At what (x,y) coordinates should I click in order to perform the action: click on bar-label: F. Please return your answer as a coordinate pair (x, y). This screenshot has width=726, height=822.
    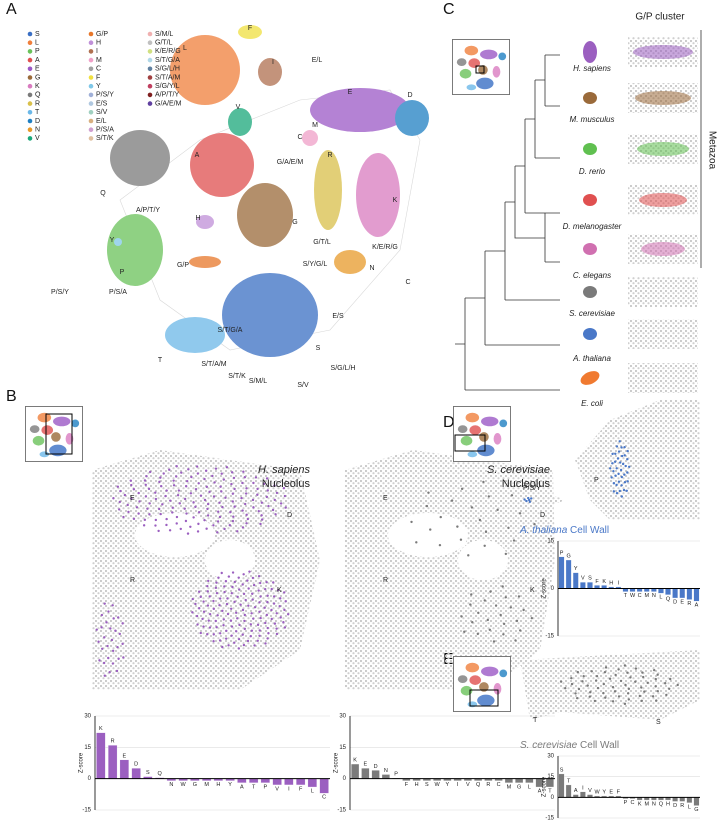
    Looking at the image, I should click on (301, 789).